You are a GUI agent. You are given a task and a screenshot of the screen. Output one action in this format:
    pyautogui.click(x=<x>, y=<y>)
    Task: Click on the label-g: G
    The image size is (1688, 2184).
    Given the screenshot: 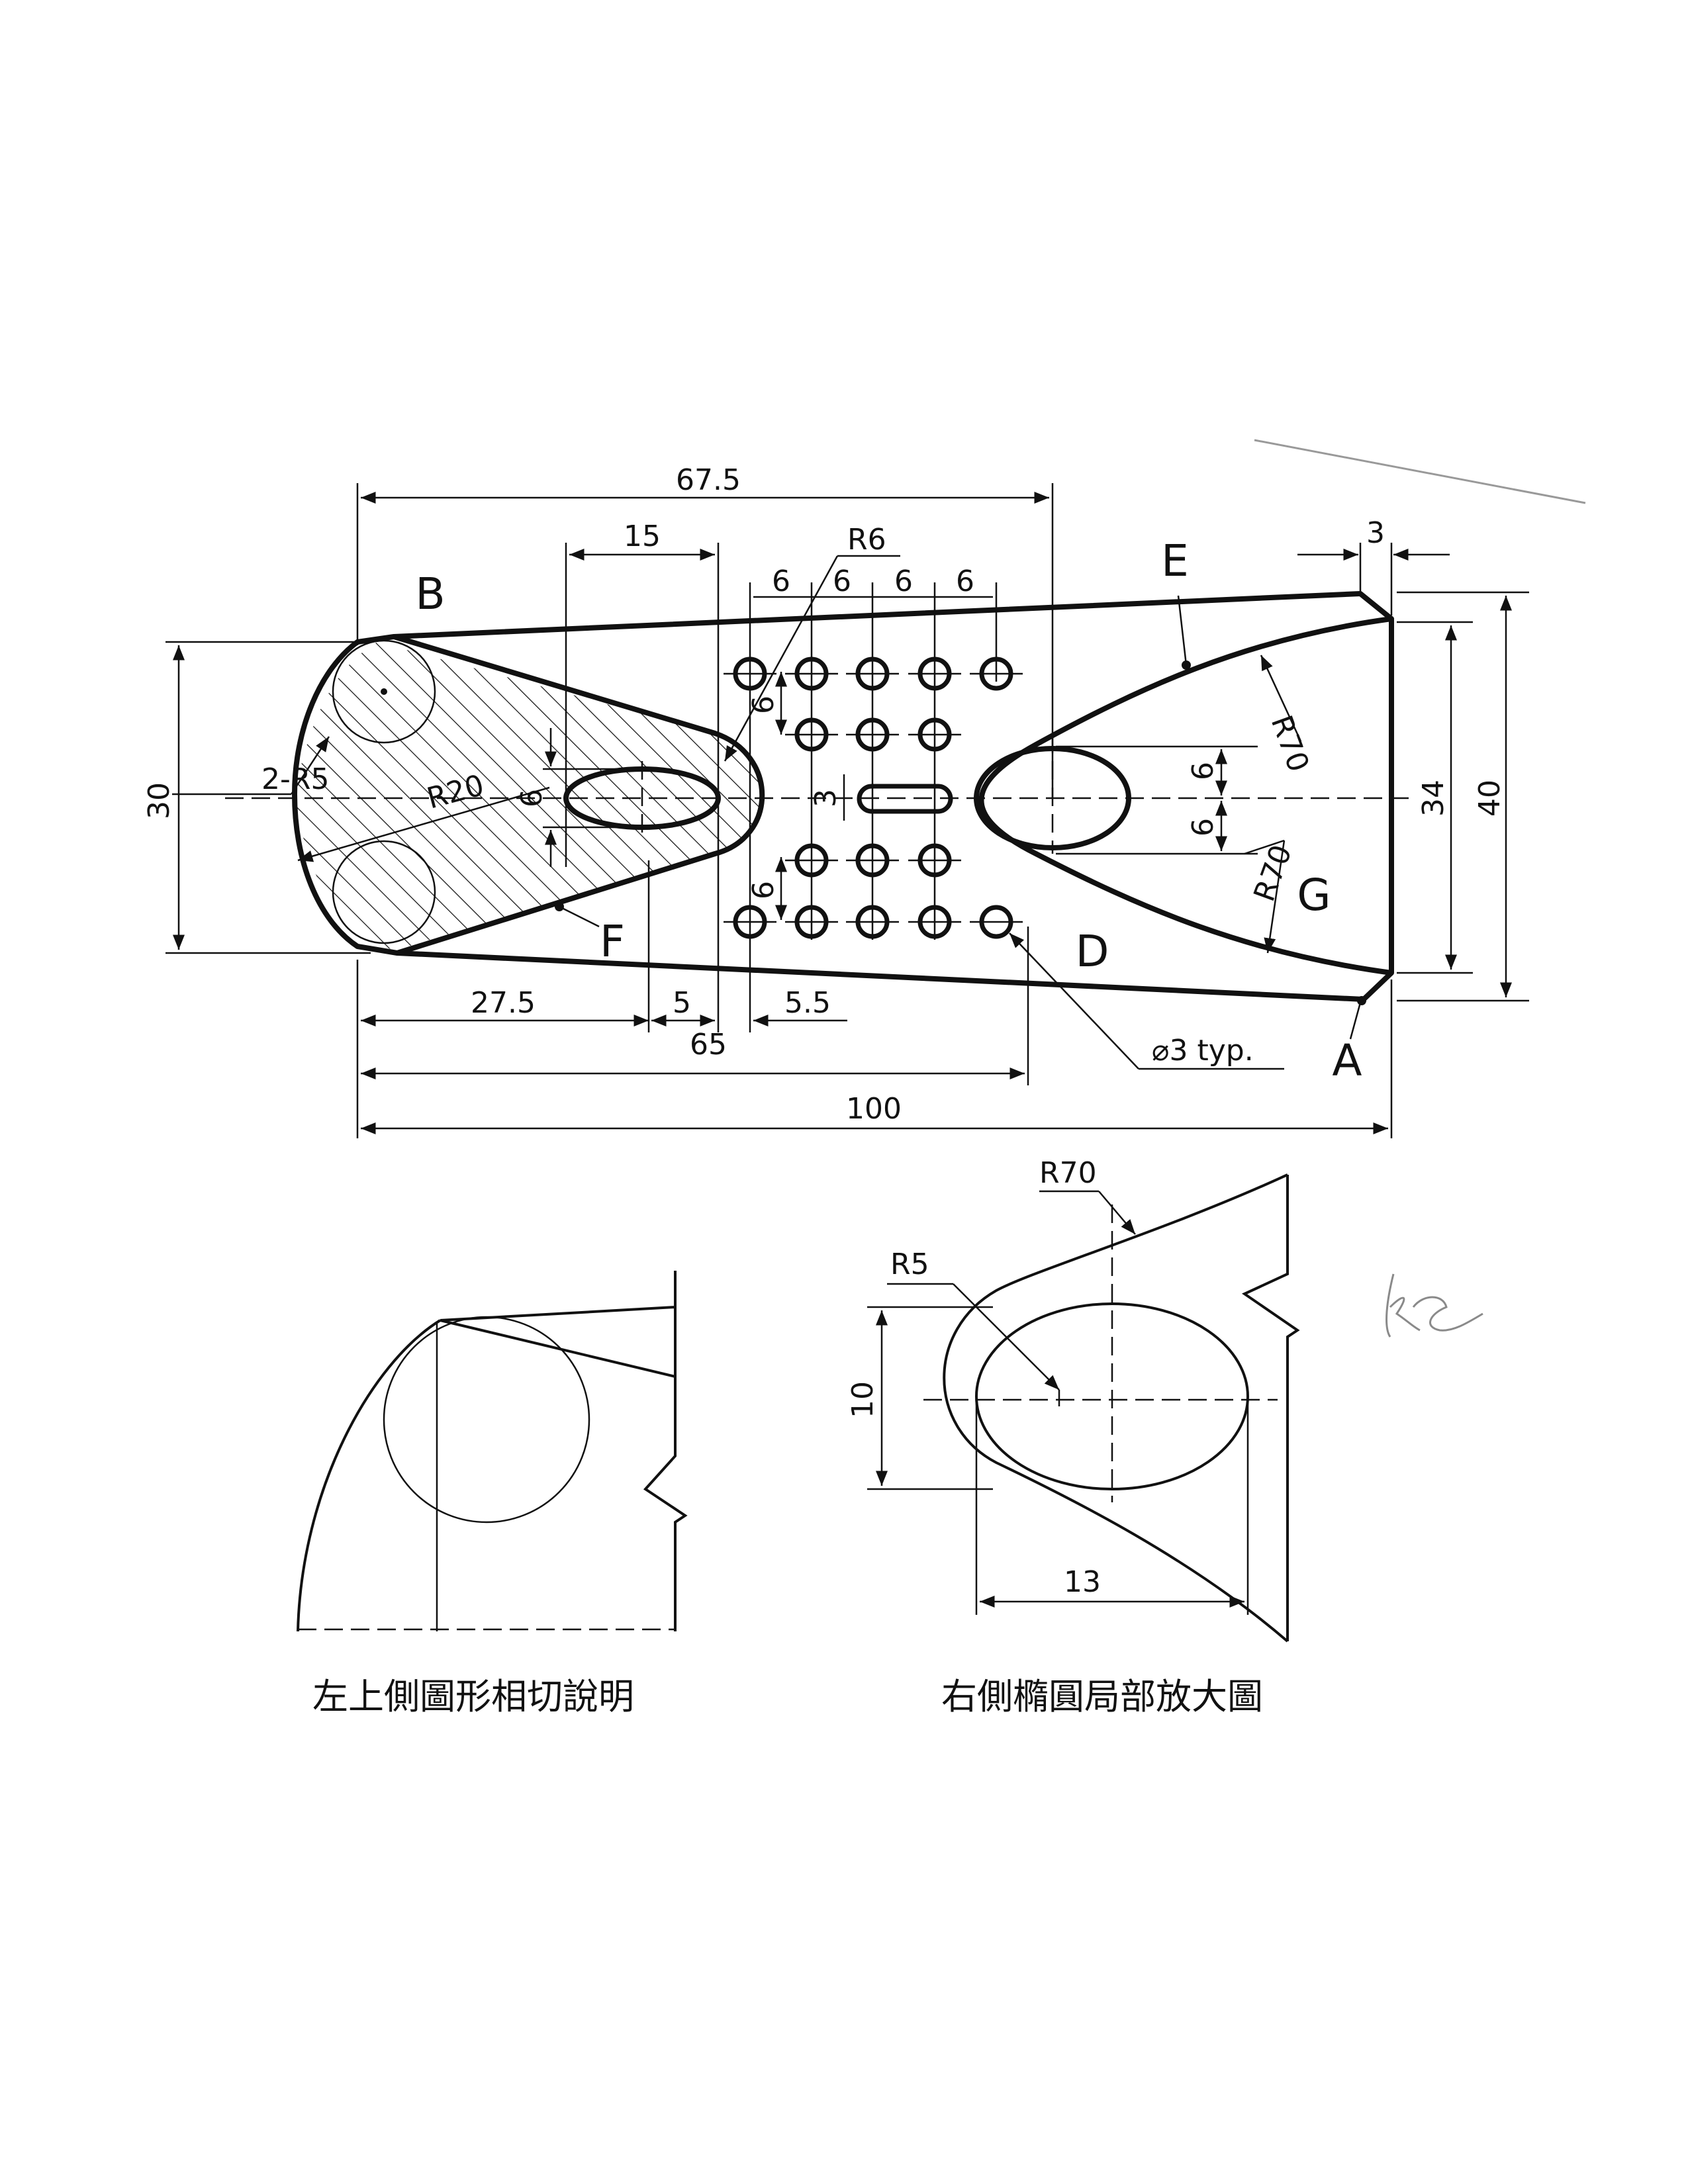 What is the action you would take?
    pyautogui.click(x=1314, y=896)
    